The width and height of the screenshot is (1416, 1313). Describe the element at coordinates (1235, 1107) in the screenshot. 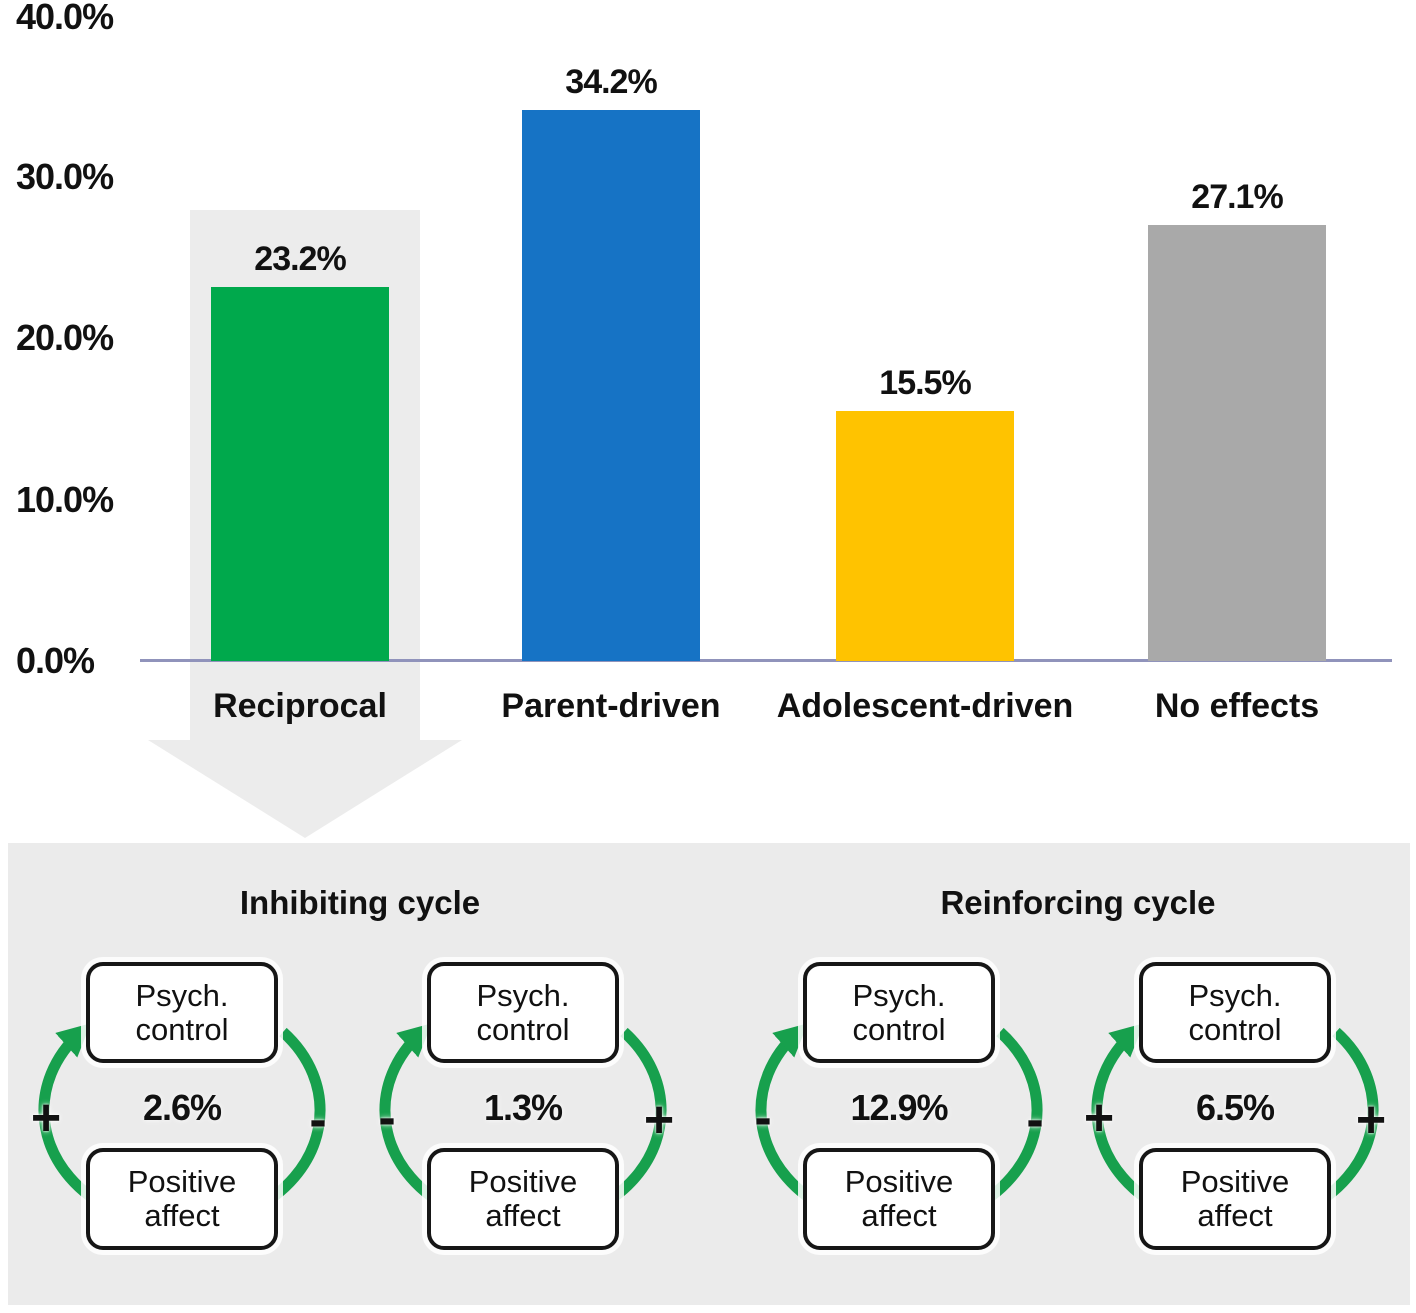

I see `cycle-percentage: 6.5%` at that location.